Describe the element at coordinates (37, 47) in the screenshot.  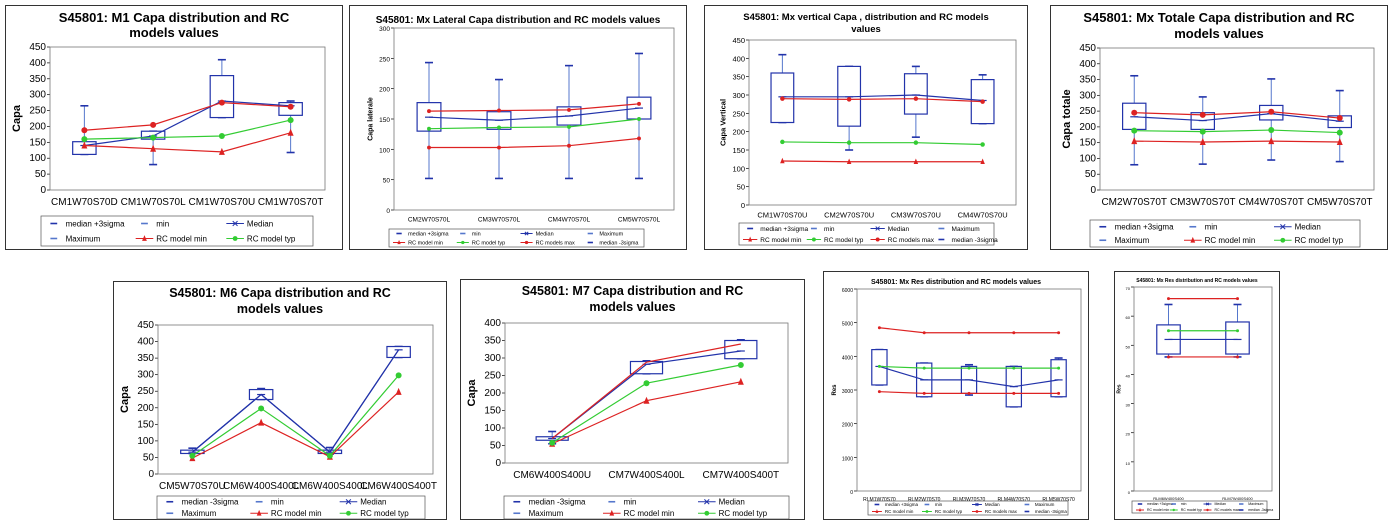
I see `y-tick-label: 450` at that location.